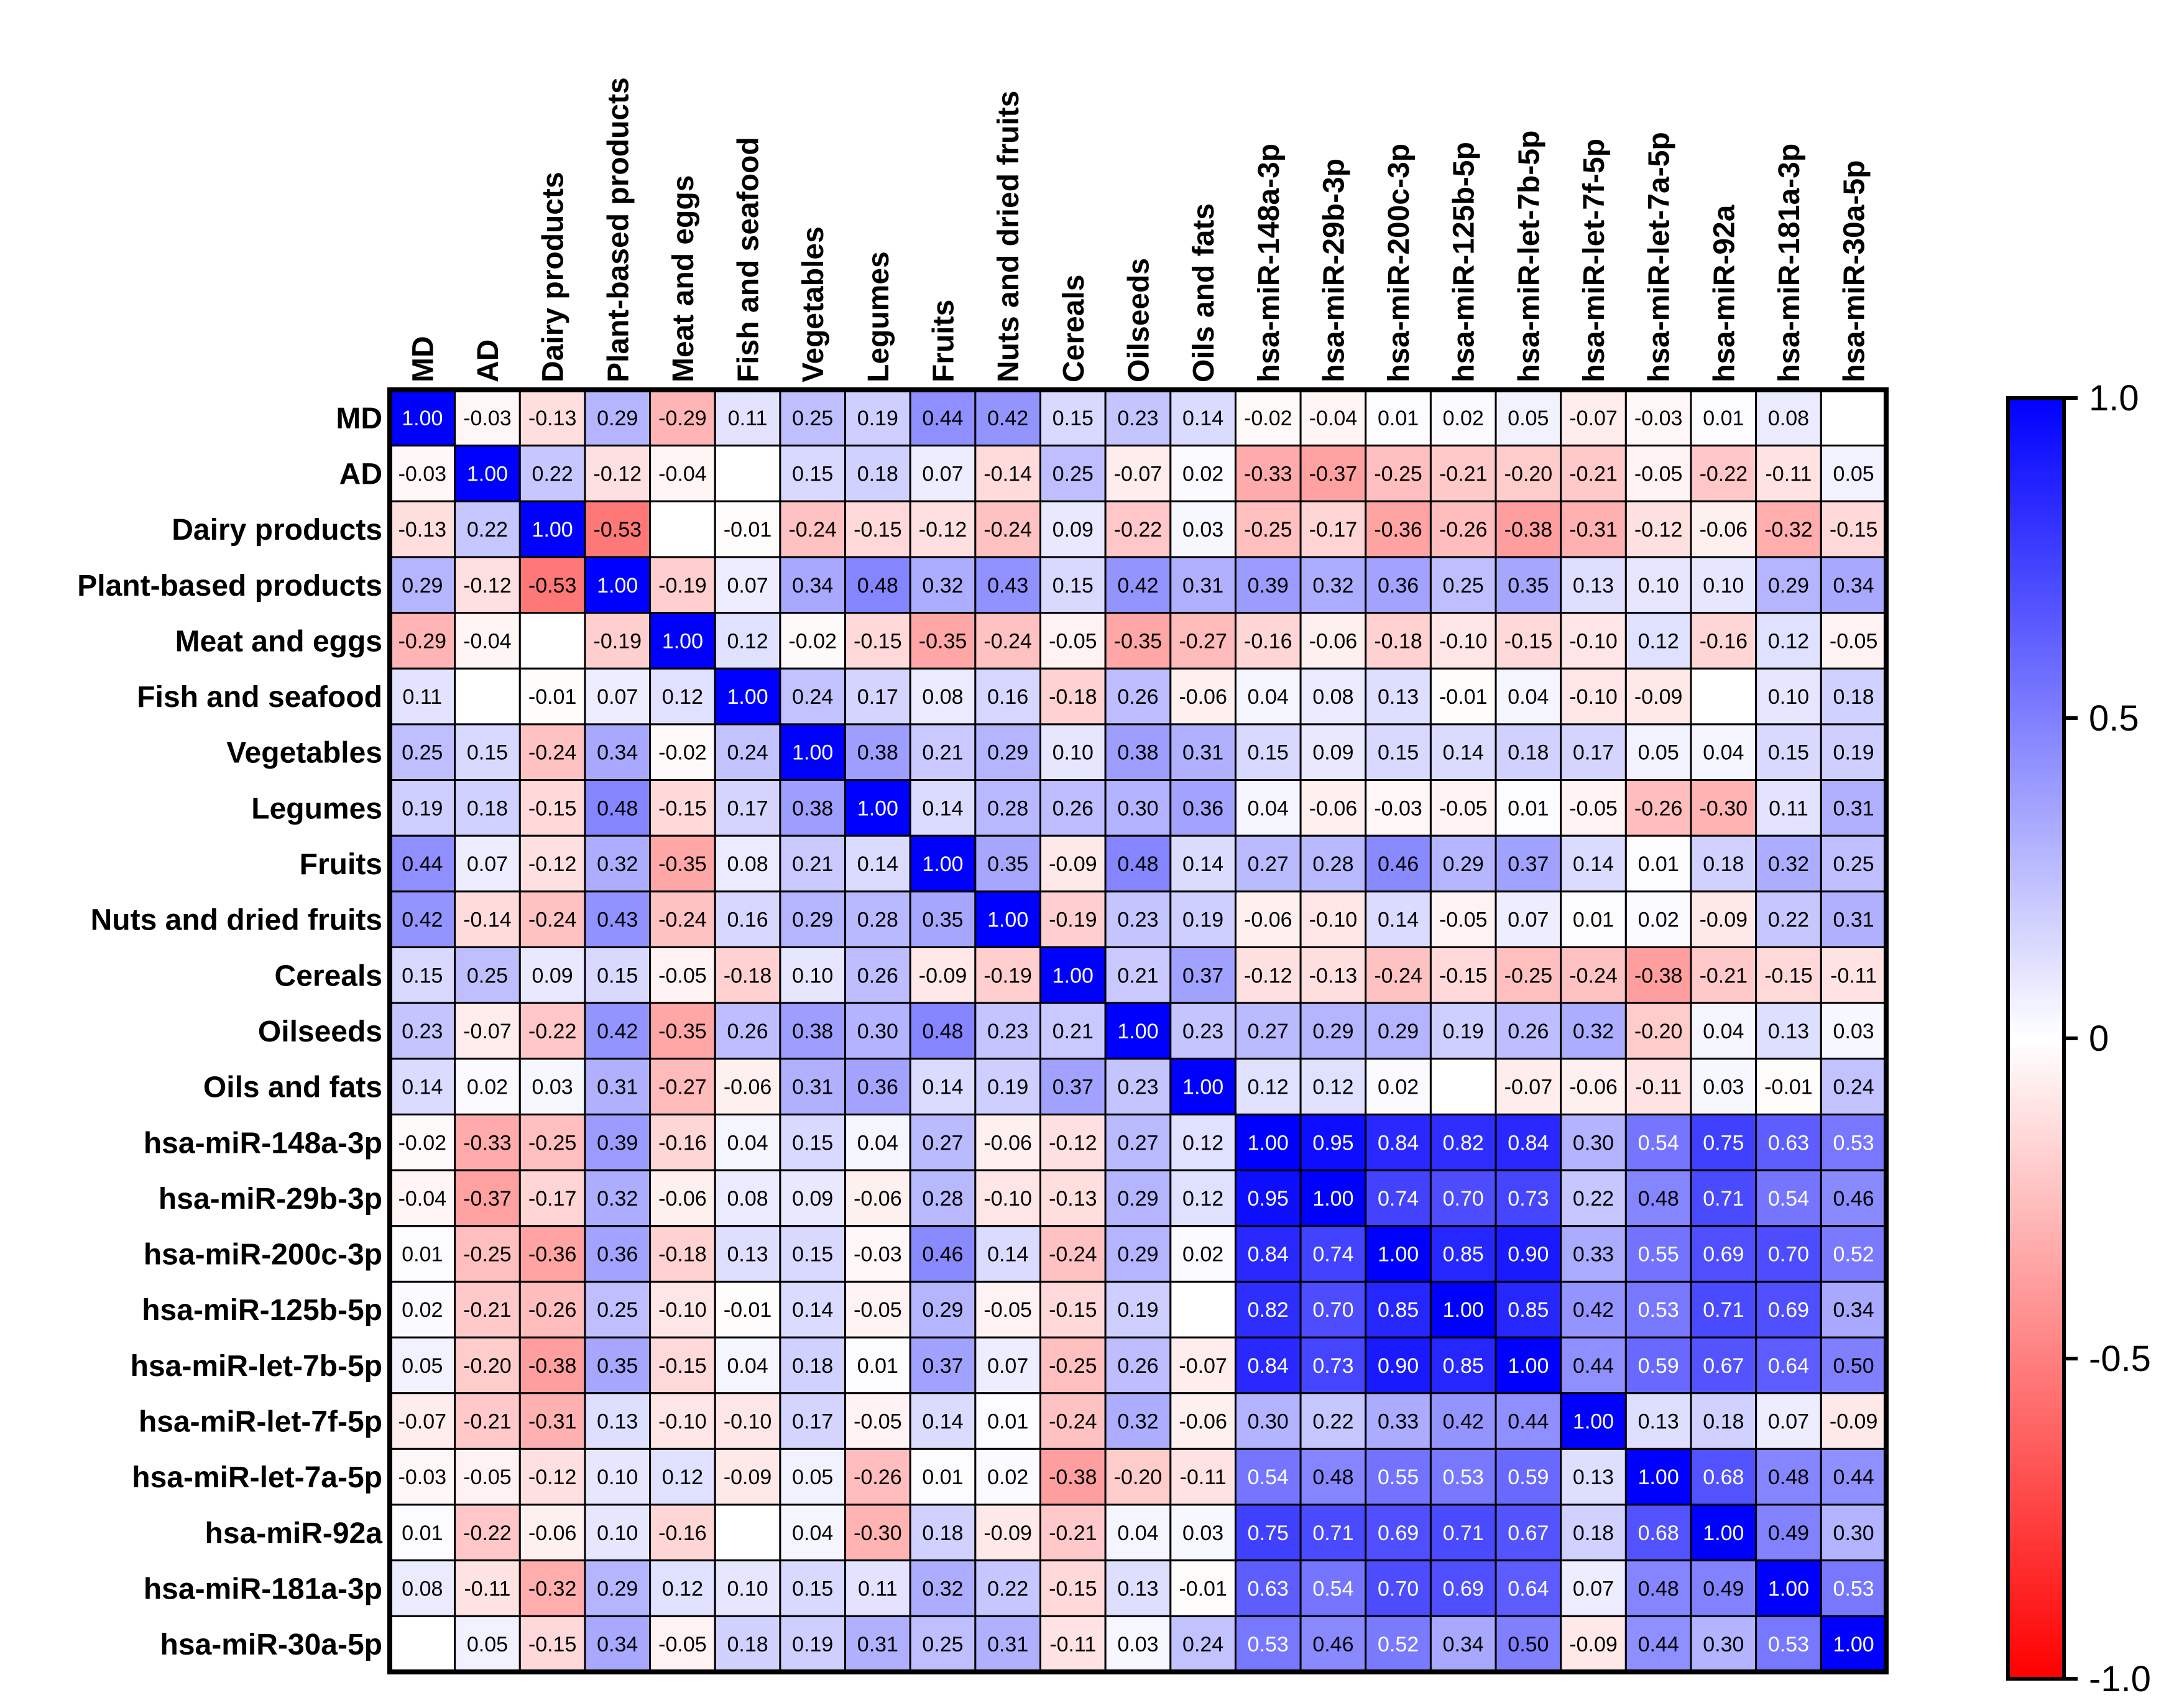 This screenshot has width=2174, height=1708. Describe the element at coordinates (812, 1199) in the screenshot. I see `cell-value-label: 0.09` at that location.